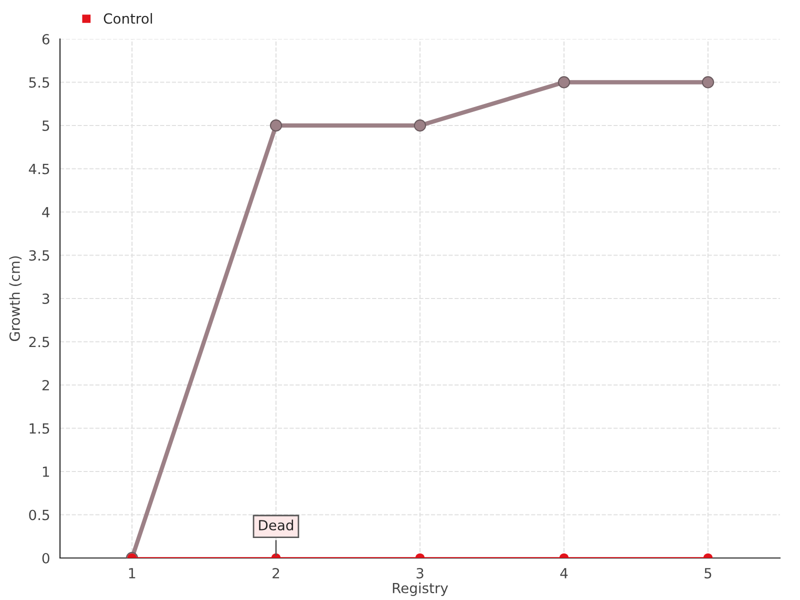 The height and width of the screenshot is (600, 800). I want to click on y-tick-label: 0, so click(46, 558).